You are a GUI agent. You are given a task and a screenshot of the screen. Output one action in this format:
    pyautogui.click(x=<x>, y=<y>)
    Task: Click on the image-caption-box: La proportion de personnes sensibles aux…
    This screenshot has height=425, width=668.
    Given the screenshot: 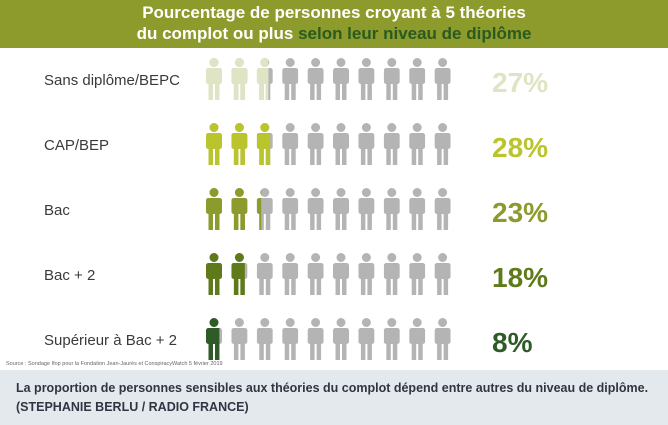 What is the action you would take?
    pyautogui.click(x=334, y=397)
    